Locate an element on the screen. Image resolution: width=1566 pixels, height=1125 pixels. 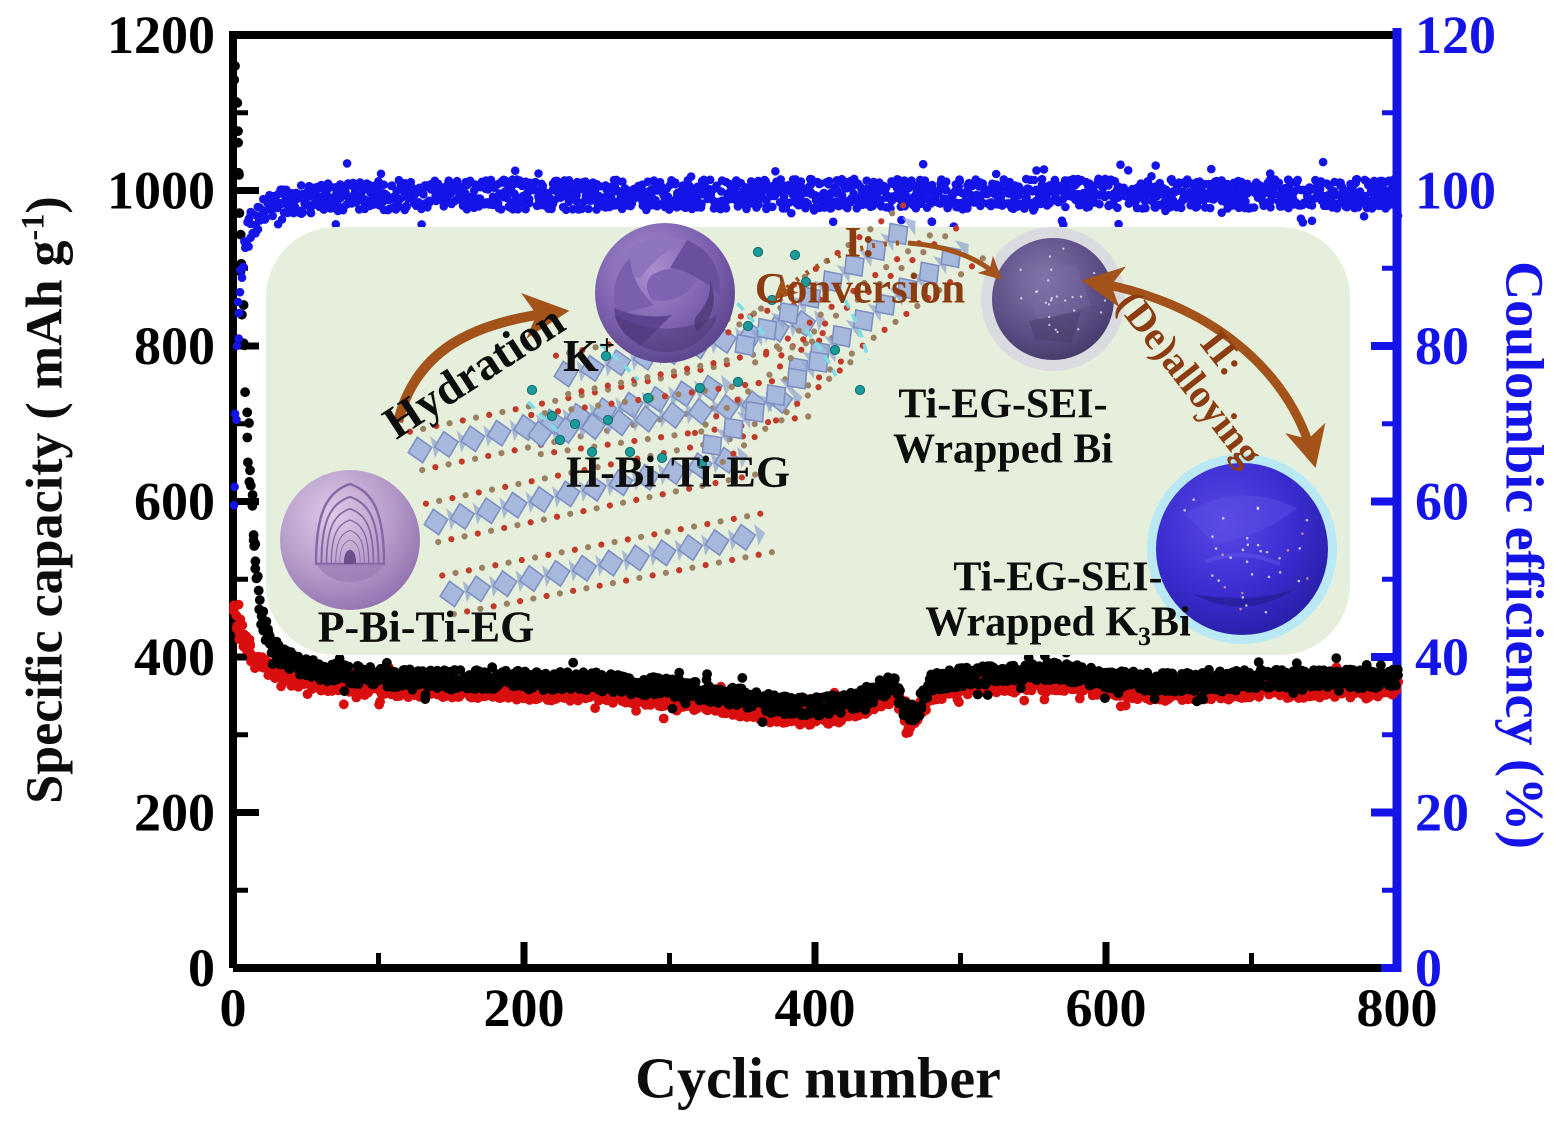
dealloying-arrow is located at coordinates (1203, 367).